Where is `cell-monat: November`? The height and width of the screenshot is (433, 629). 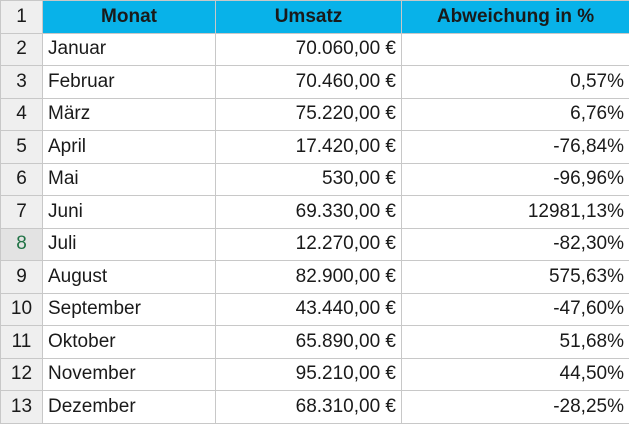
cell-monat: November is located at coordinates (129, 374).